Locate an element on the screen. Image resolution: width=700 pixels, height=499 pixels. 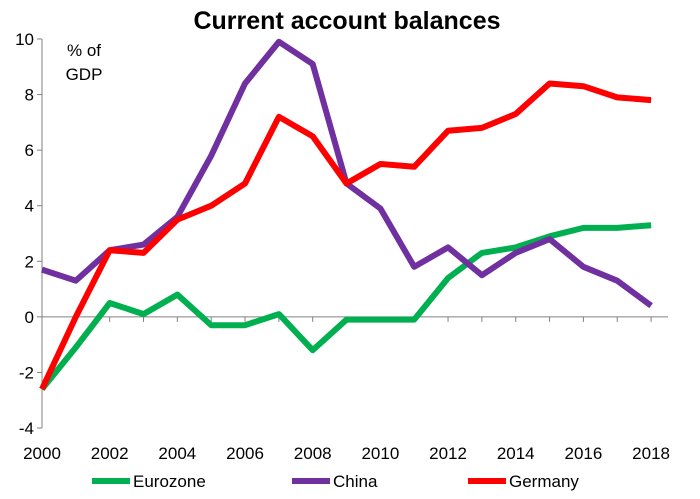
x-tick-label: 2002 is located at coordinates (110, 453).